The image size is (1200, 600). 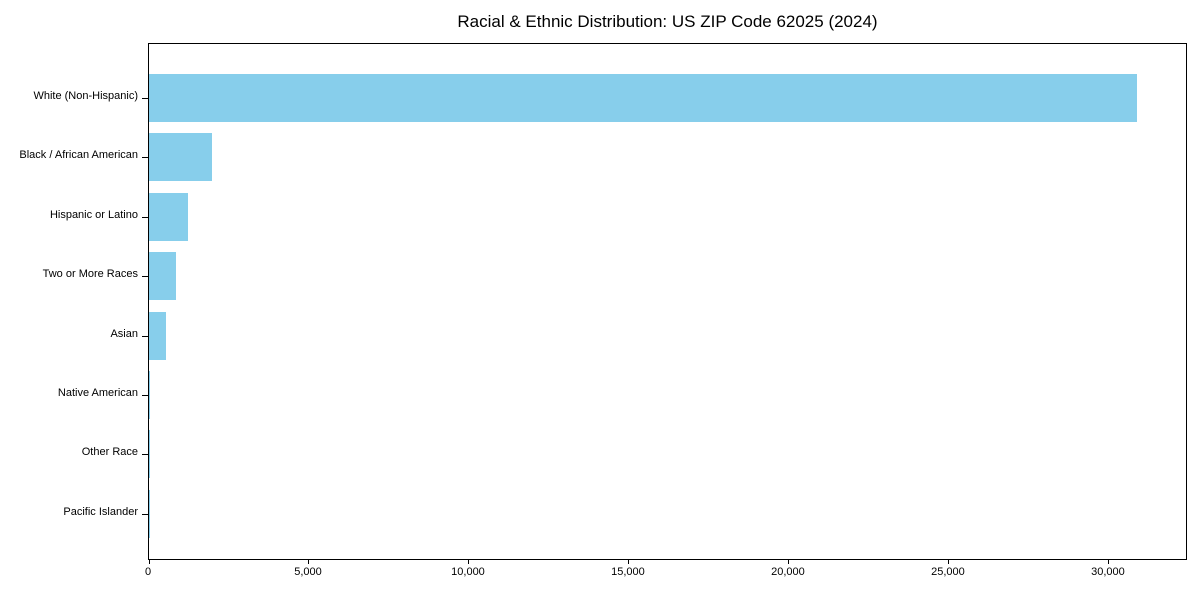 What do you see at coordinates (148, 572) in the screenshot?
I see `x-tick-label: 0` at bounding box center [148, 572].